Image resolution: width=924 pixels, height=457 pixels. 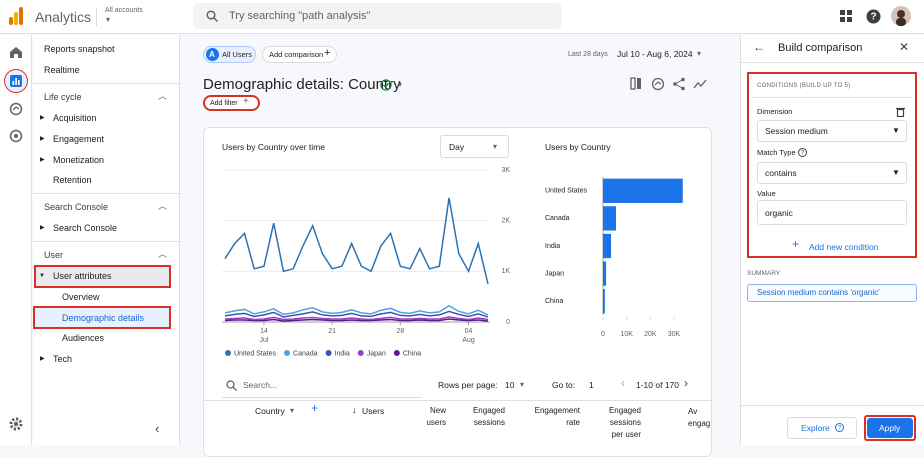 What do you see at coordinates (846, 16) in the screenshot?
I see `apps-icon` at bounding box center [846, 16].